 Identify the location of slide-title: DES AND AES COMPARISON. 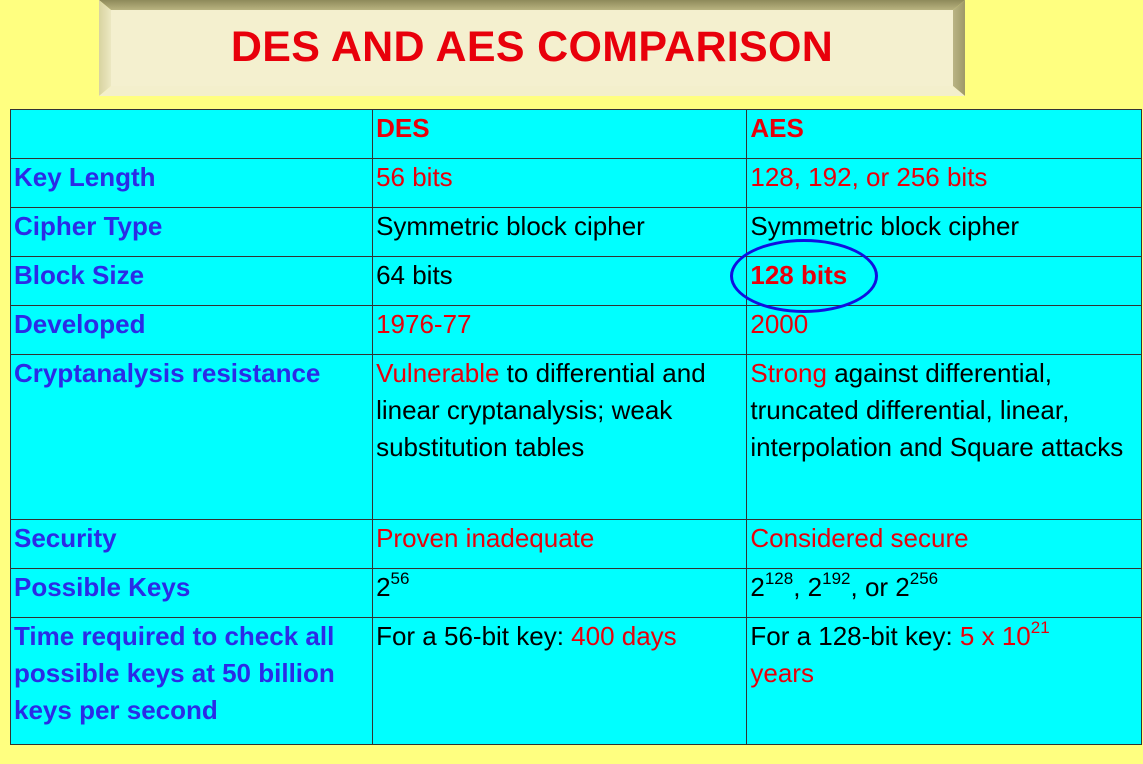
(532, 46).